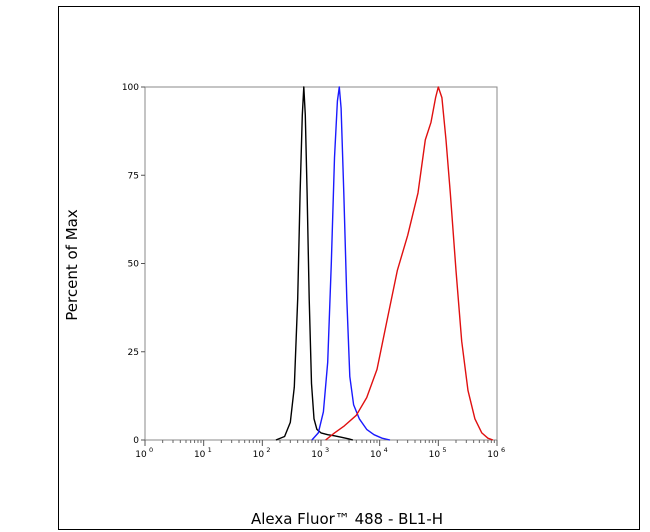 The height and width of the screenshot is (532, 650). What do you see at coordinates (72, 265) in the screenshot?
I see `y-axis-title: Percent of Max` at bounding box center [72, 265].